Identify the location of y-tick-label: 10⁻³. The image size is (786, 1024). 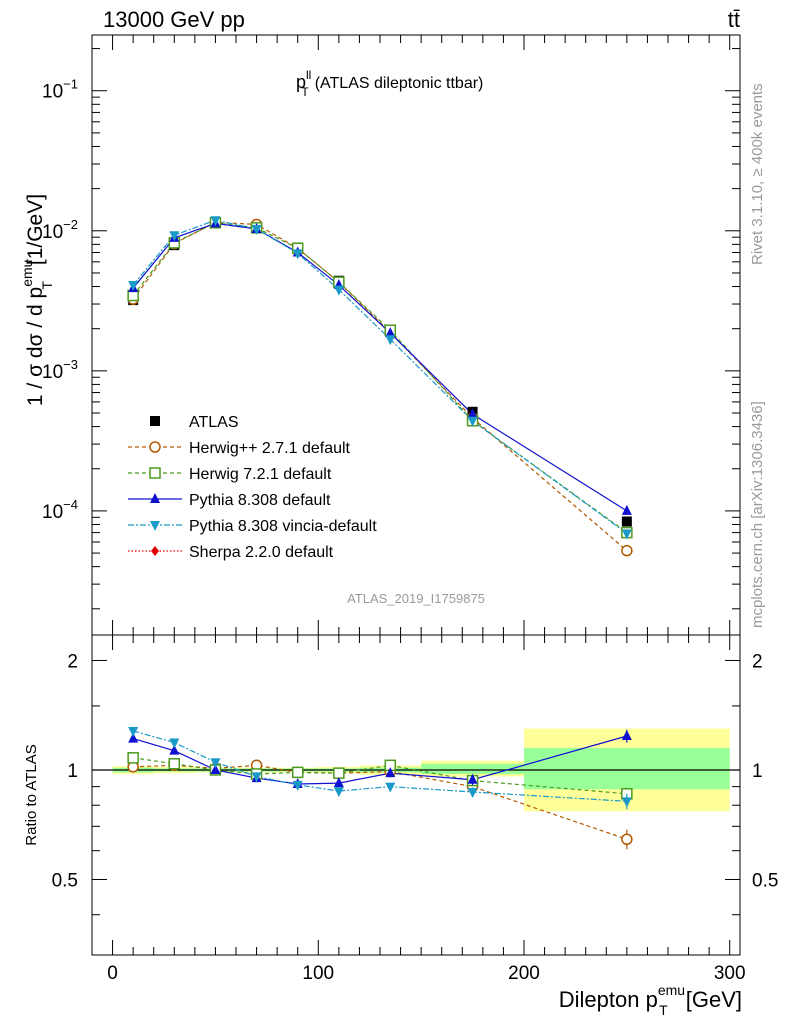
(60, 370).